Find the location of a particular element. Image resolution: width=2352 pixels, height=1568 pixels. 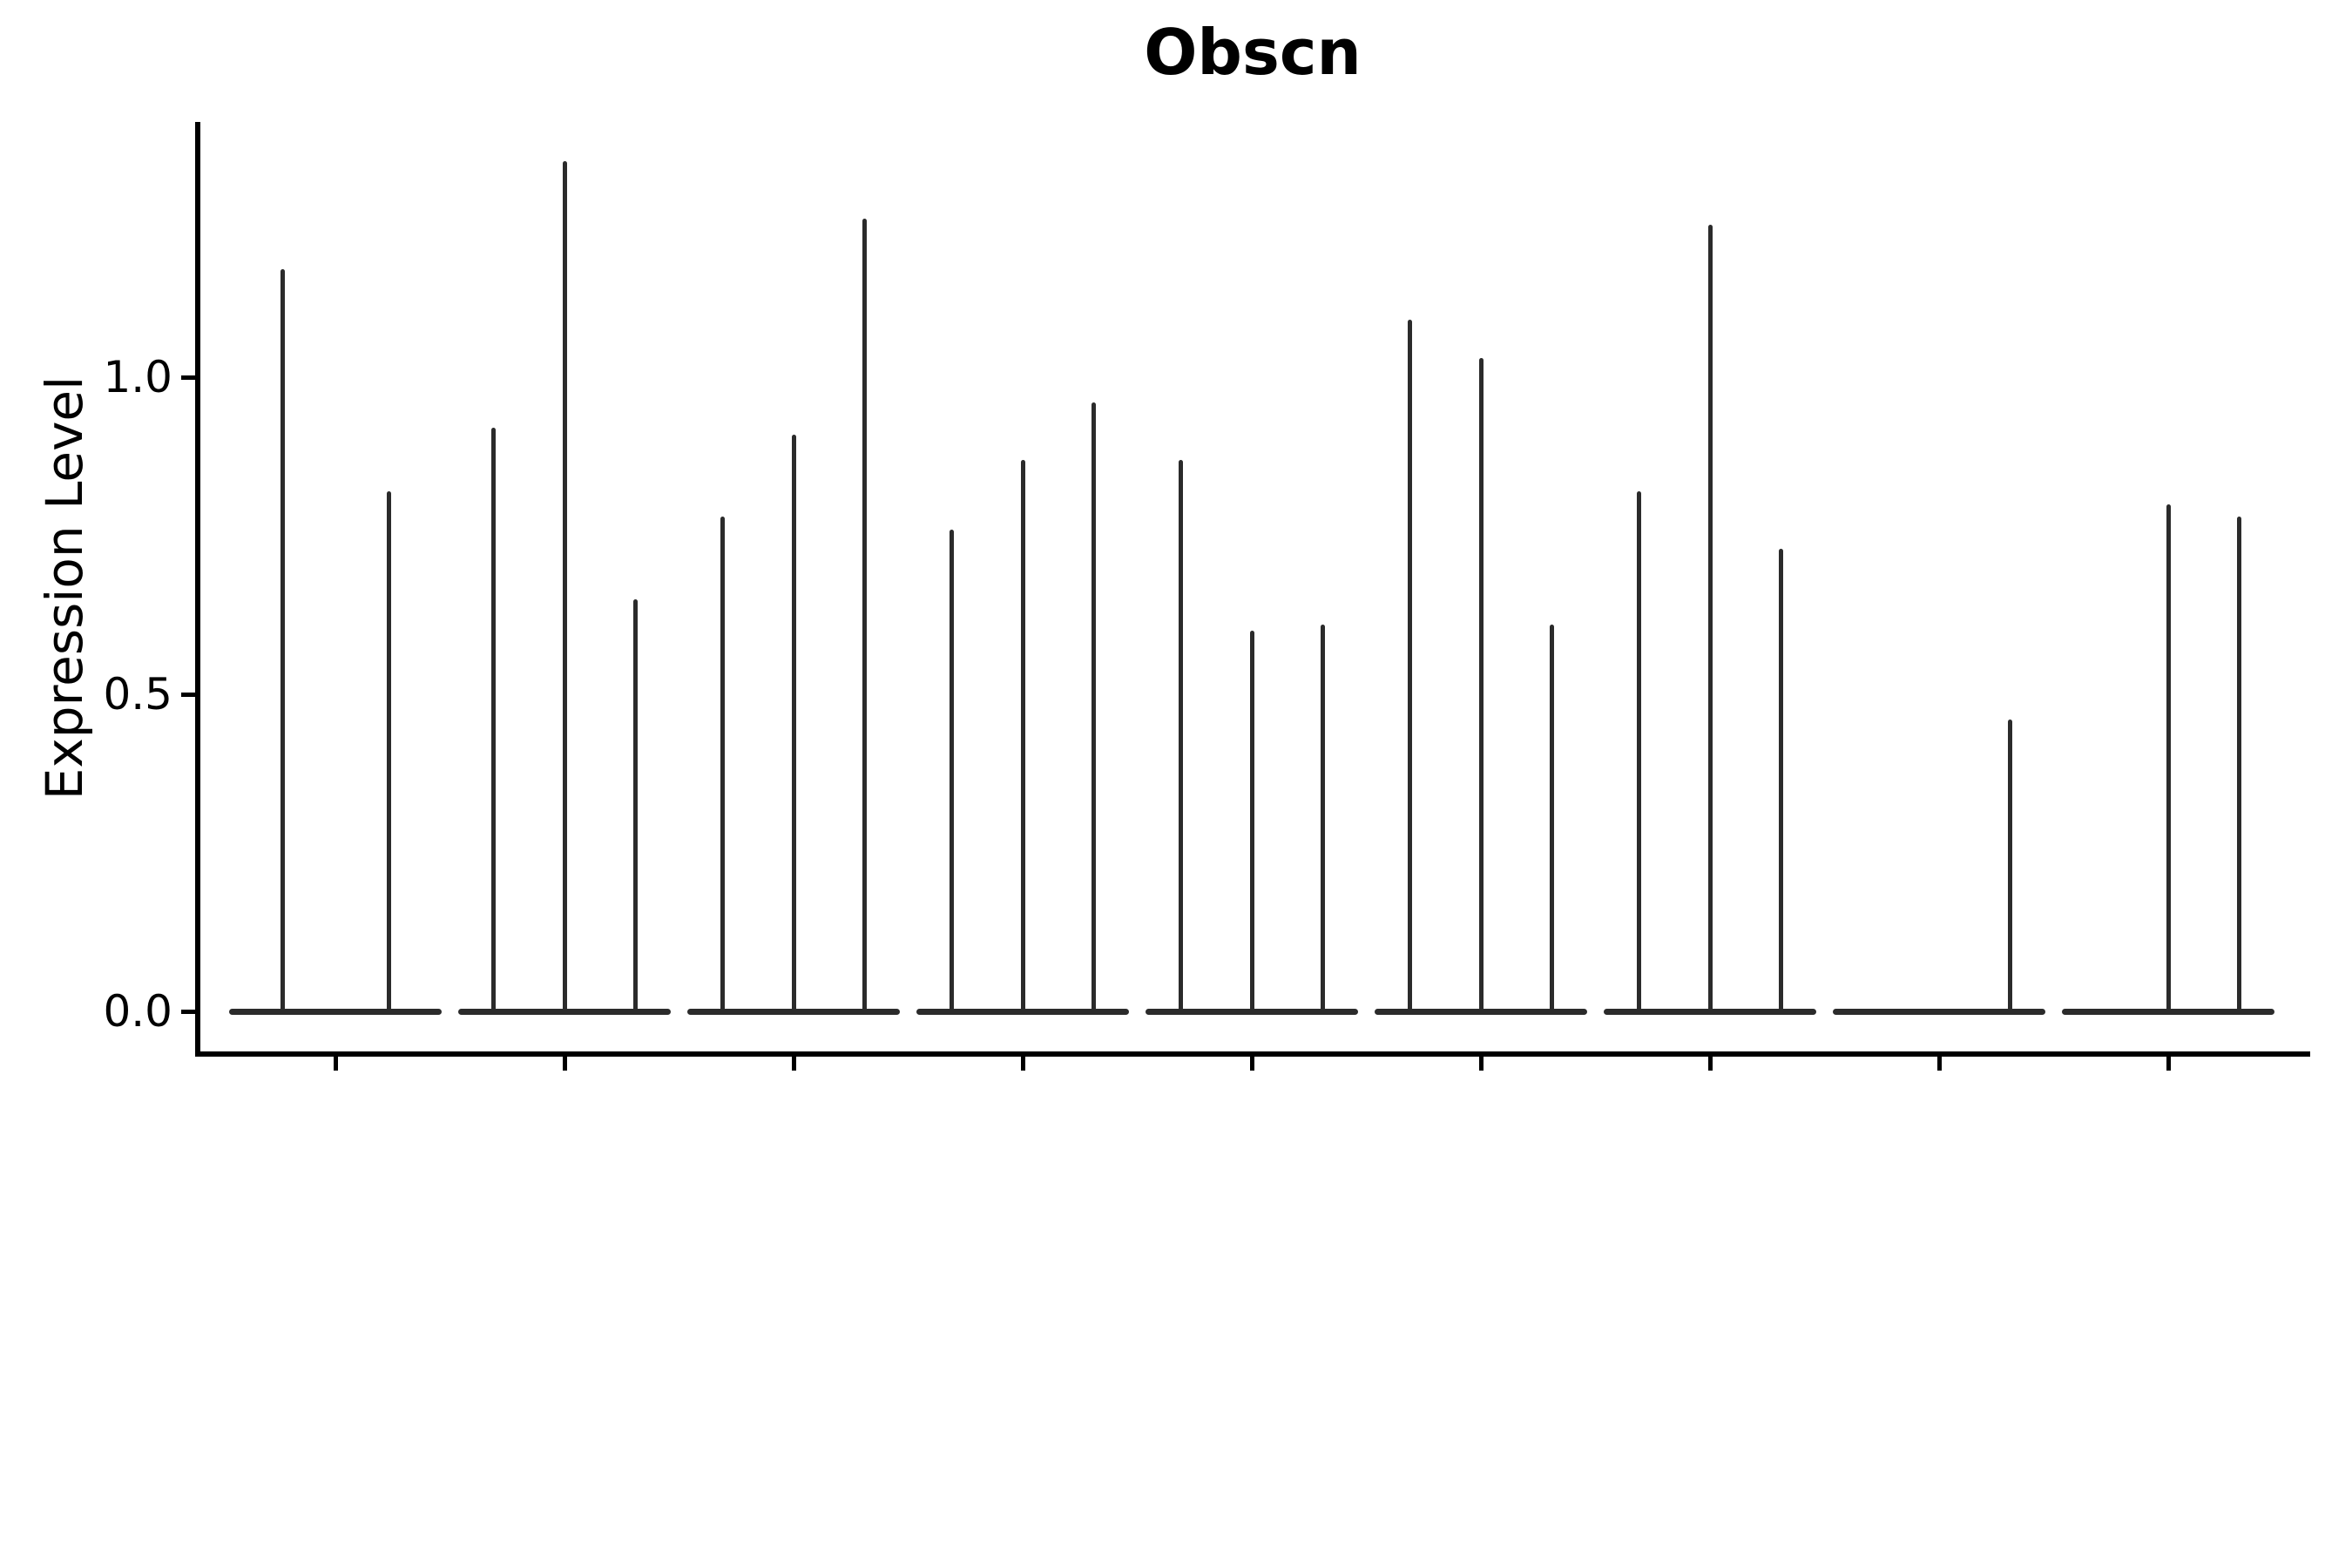

y-tick-label: 0.0 is located at coordinates (137, 1012).